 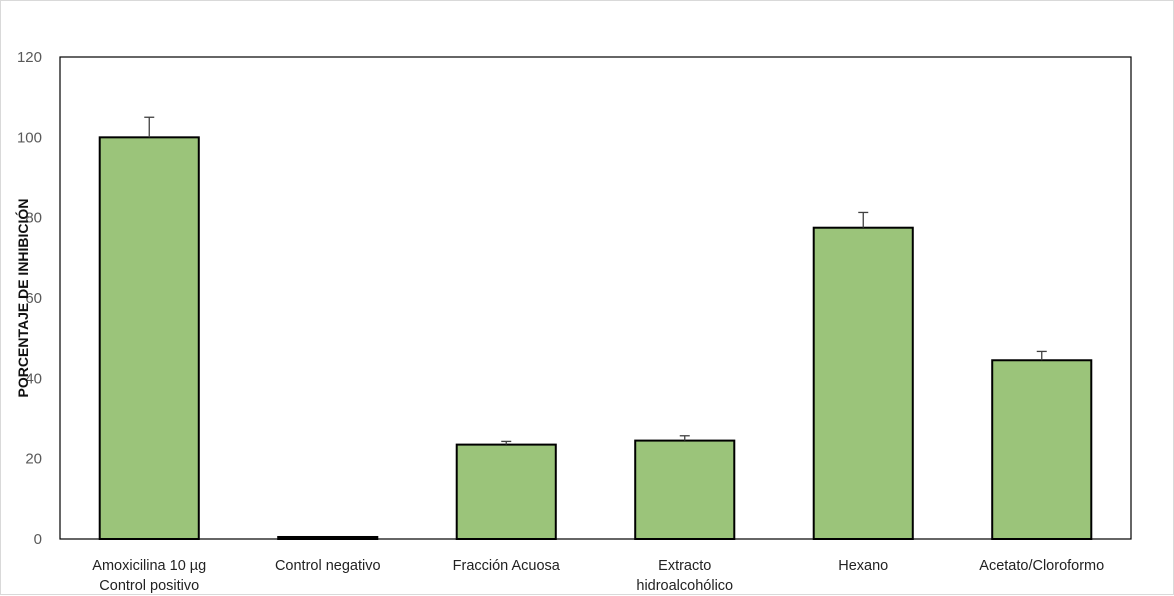 What do you see at coordinates (684, 576) in the screenshot?
I see `x-category-label: Extracto hidroalcohólico` at bounding box center [684, 576].